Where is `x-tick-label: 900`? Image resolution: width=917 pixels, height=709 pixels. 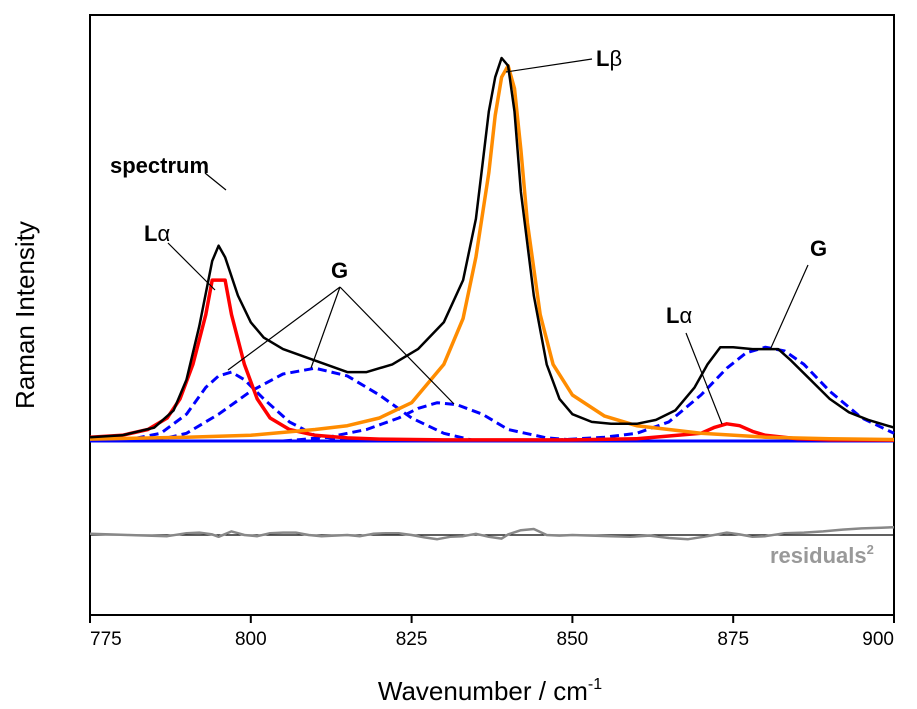 x-tick-label: 900 is located at coordinates (878, 639).